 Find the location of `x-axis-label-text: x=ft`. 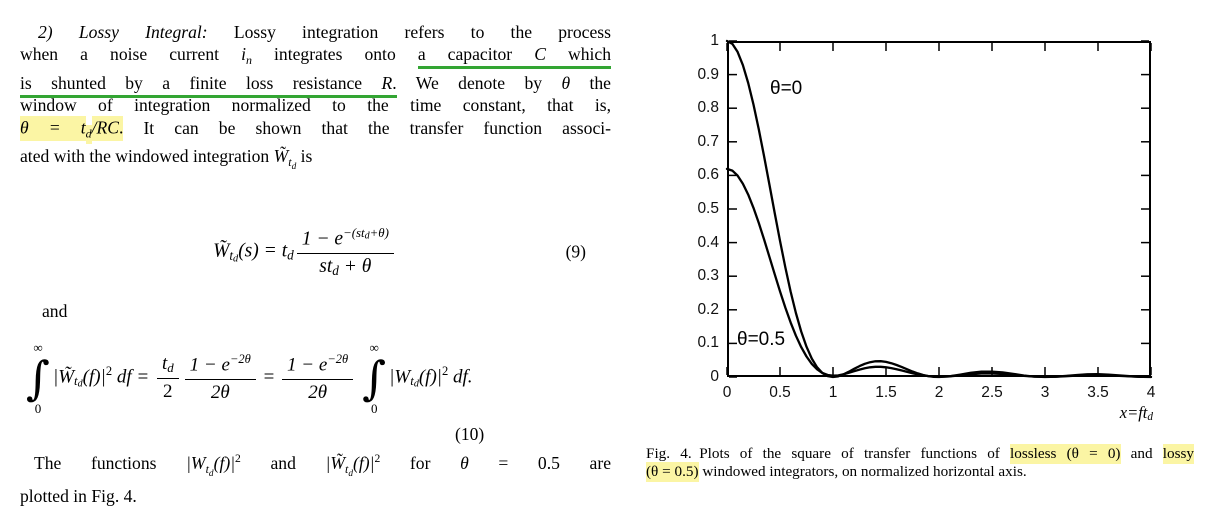

x-axis-label-text: x=ft is located at coordinates (1133, 412).